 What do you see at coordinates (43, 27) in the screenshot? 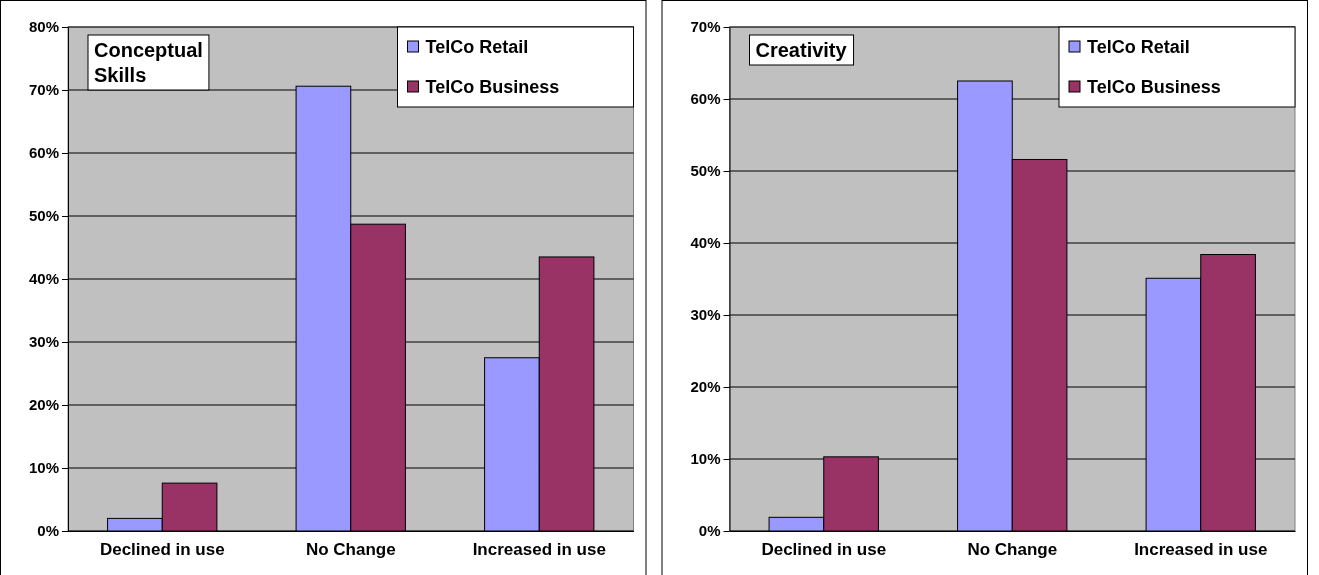
I see `y-tick-label: 80%` at bounding box center [43, 27].